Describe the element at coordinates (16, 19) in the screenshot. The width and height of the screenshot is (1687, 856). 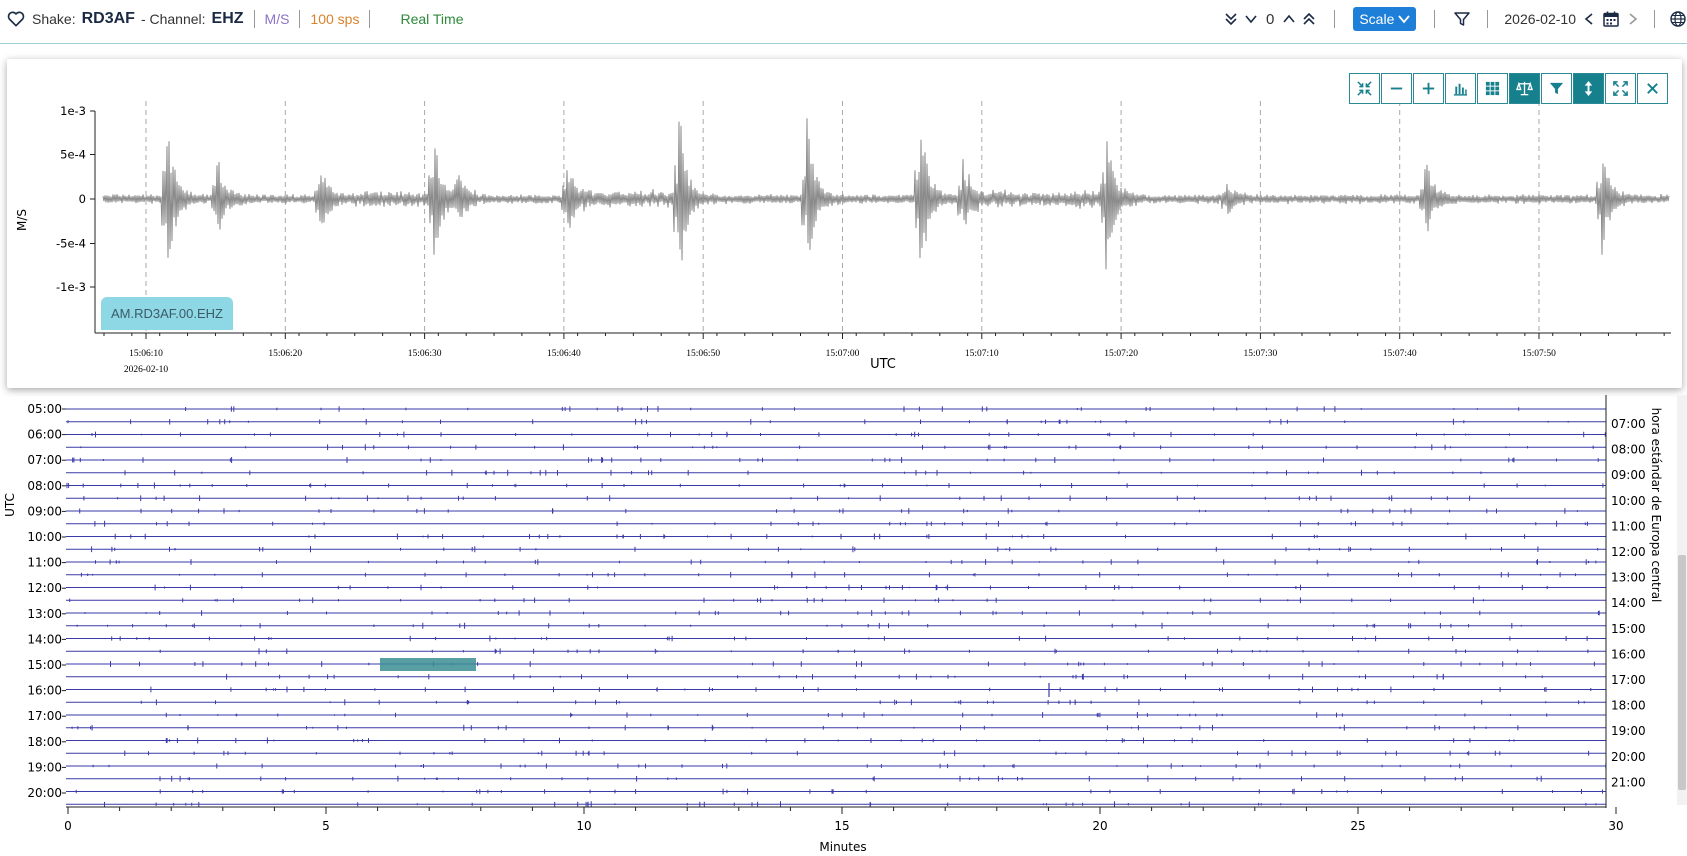
I see `heart-icon` at that location.